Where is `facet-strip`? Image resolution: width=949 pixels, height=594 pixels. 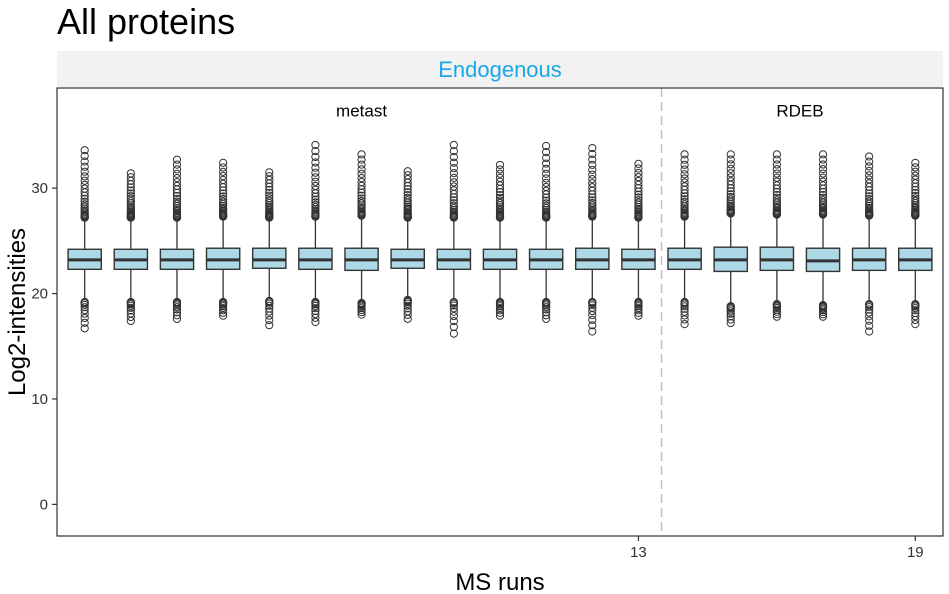
facet-strip is located at coordinates (500, 69).